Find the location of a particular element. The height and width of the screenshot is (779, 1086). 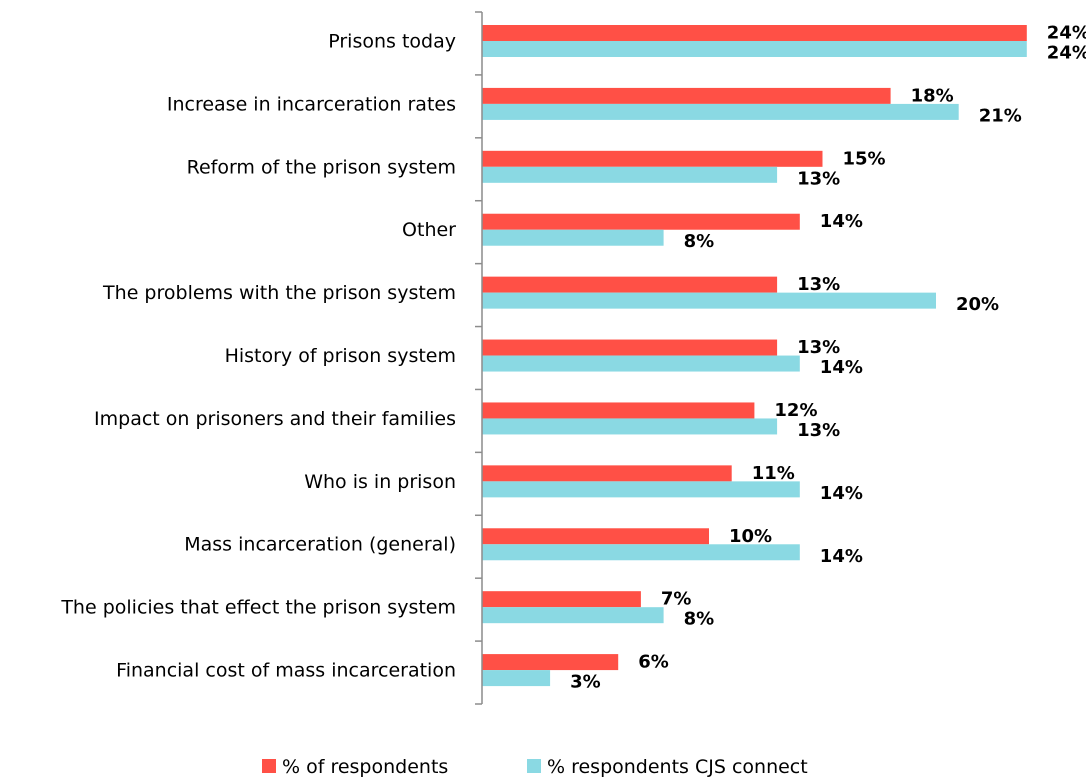

legend-swatch-cjs-connect is located at coordinates (534, 766).